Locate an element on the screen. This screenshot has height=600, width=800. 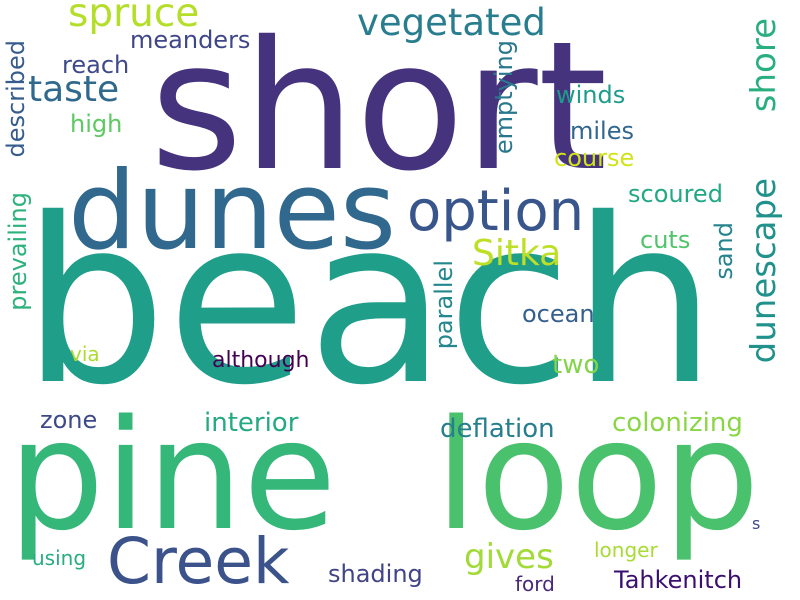
word-ocean: ocean is located at coordinates (558, 314).